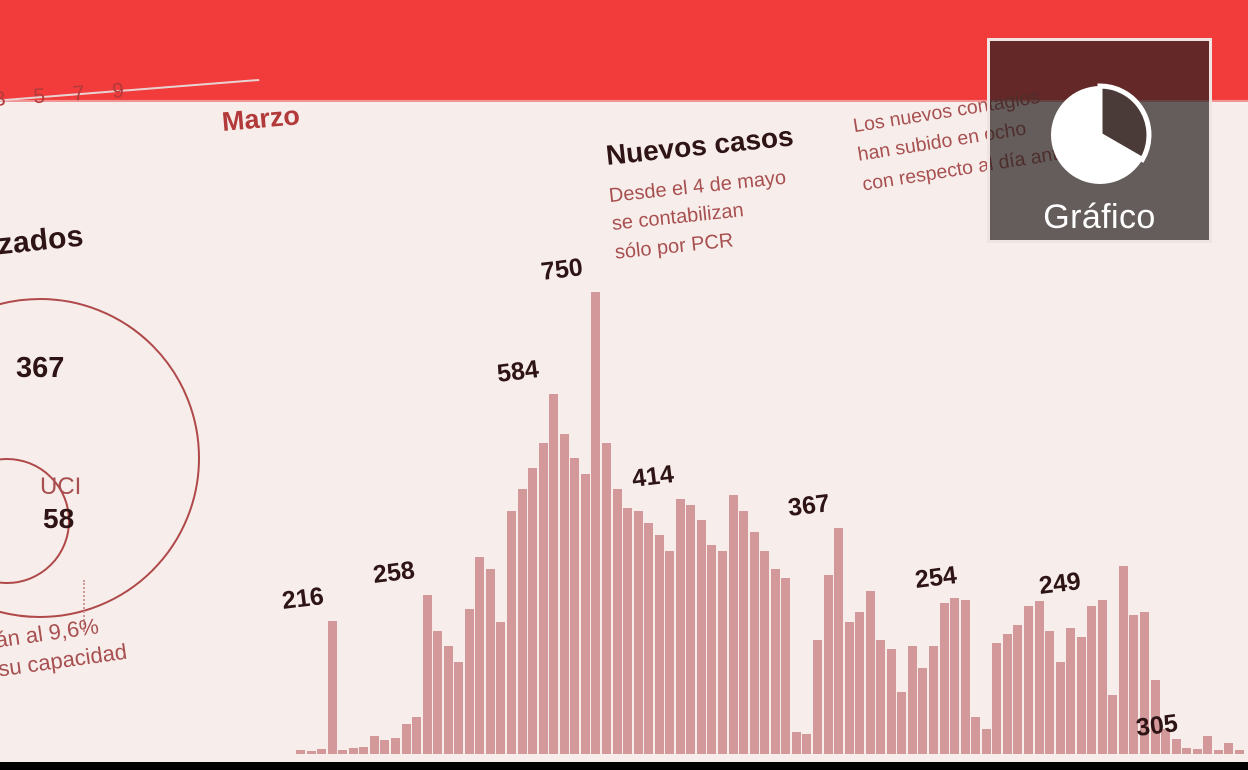 The width and height of the screenshot is (1248, 770). Describe the element at coordinates (518, 372) in the screenshot. I see `bar-value-label: 584` at that location.